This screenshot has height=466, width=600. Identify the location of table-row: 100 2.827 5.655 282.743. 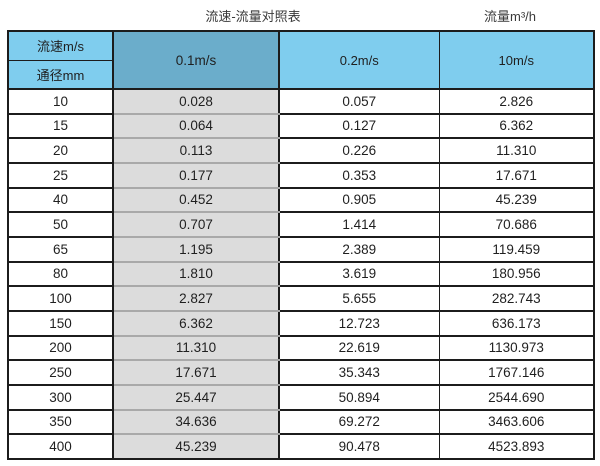
(301, 298).